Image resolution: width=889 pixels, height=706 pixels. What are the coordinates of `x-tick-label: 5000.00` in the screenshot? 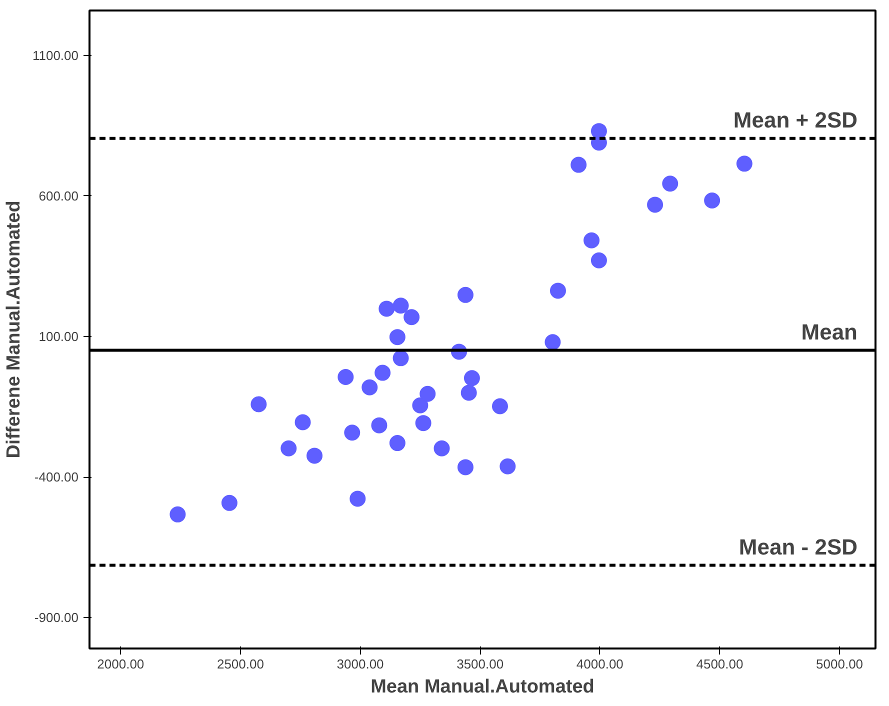 It's located at (840, 664).